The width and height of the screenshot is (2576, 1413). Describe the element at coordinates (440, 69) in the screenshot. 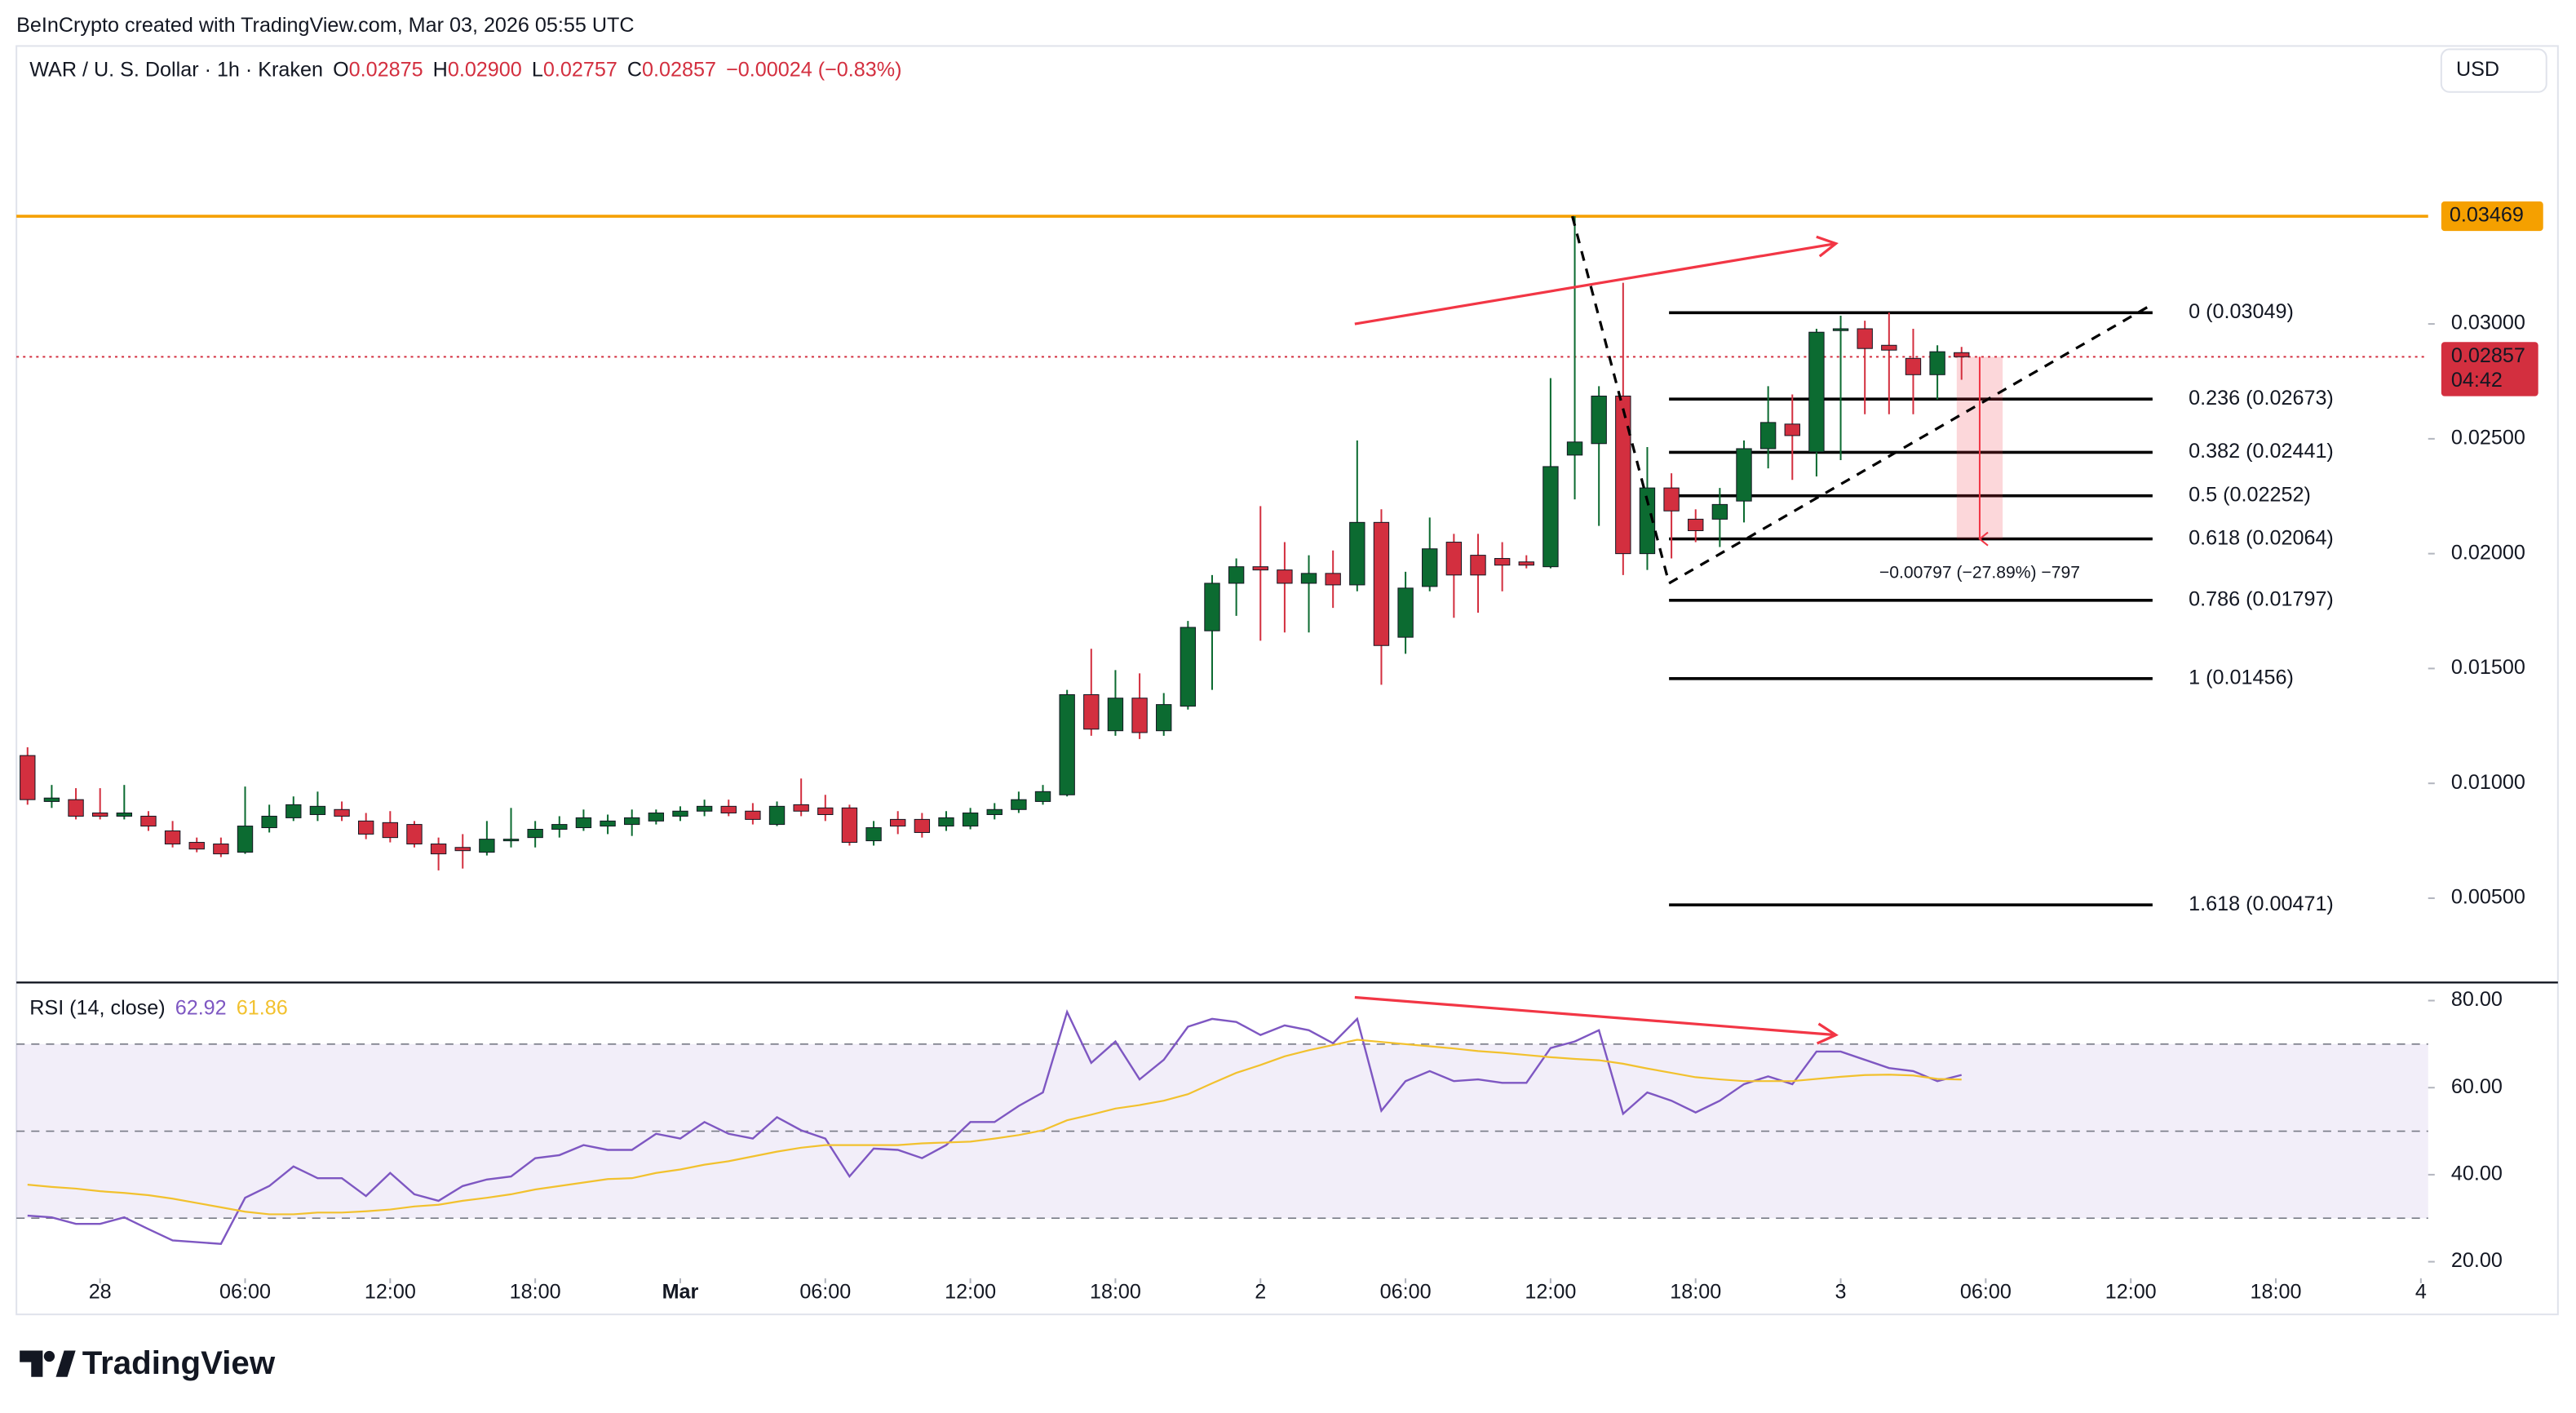

I see `legend-item: H` at that location.